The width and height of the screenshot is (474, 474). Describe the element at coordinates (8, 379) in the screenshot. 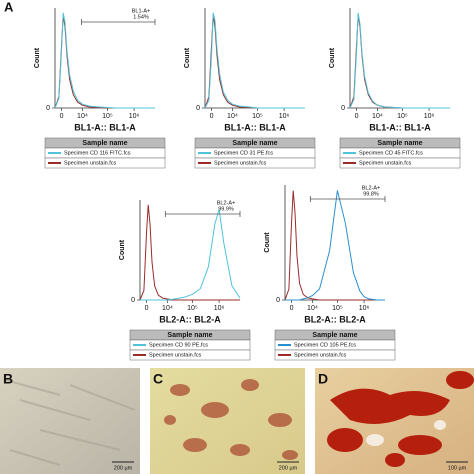

I see `panel-label: B` at that location.